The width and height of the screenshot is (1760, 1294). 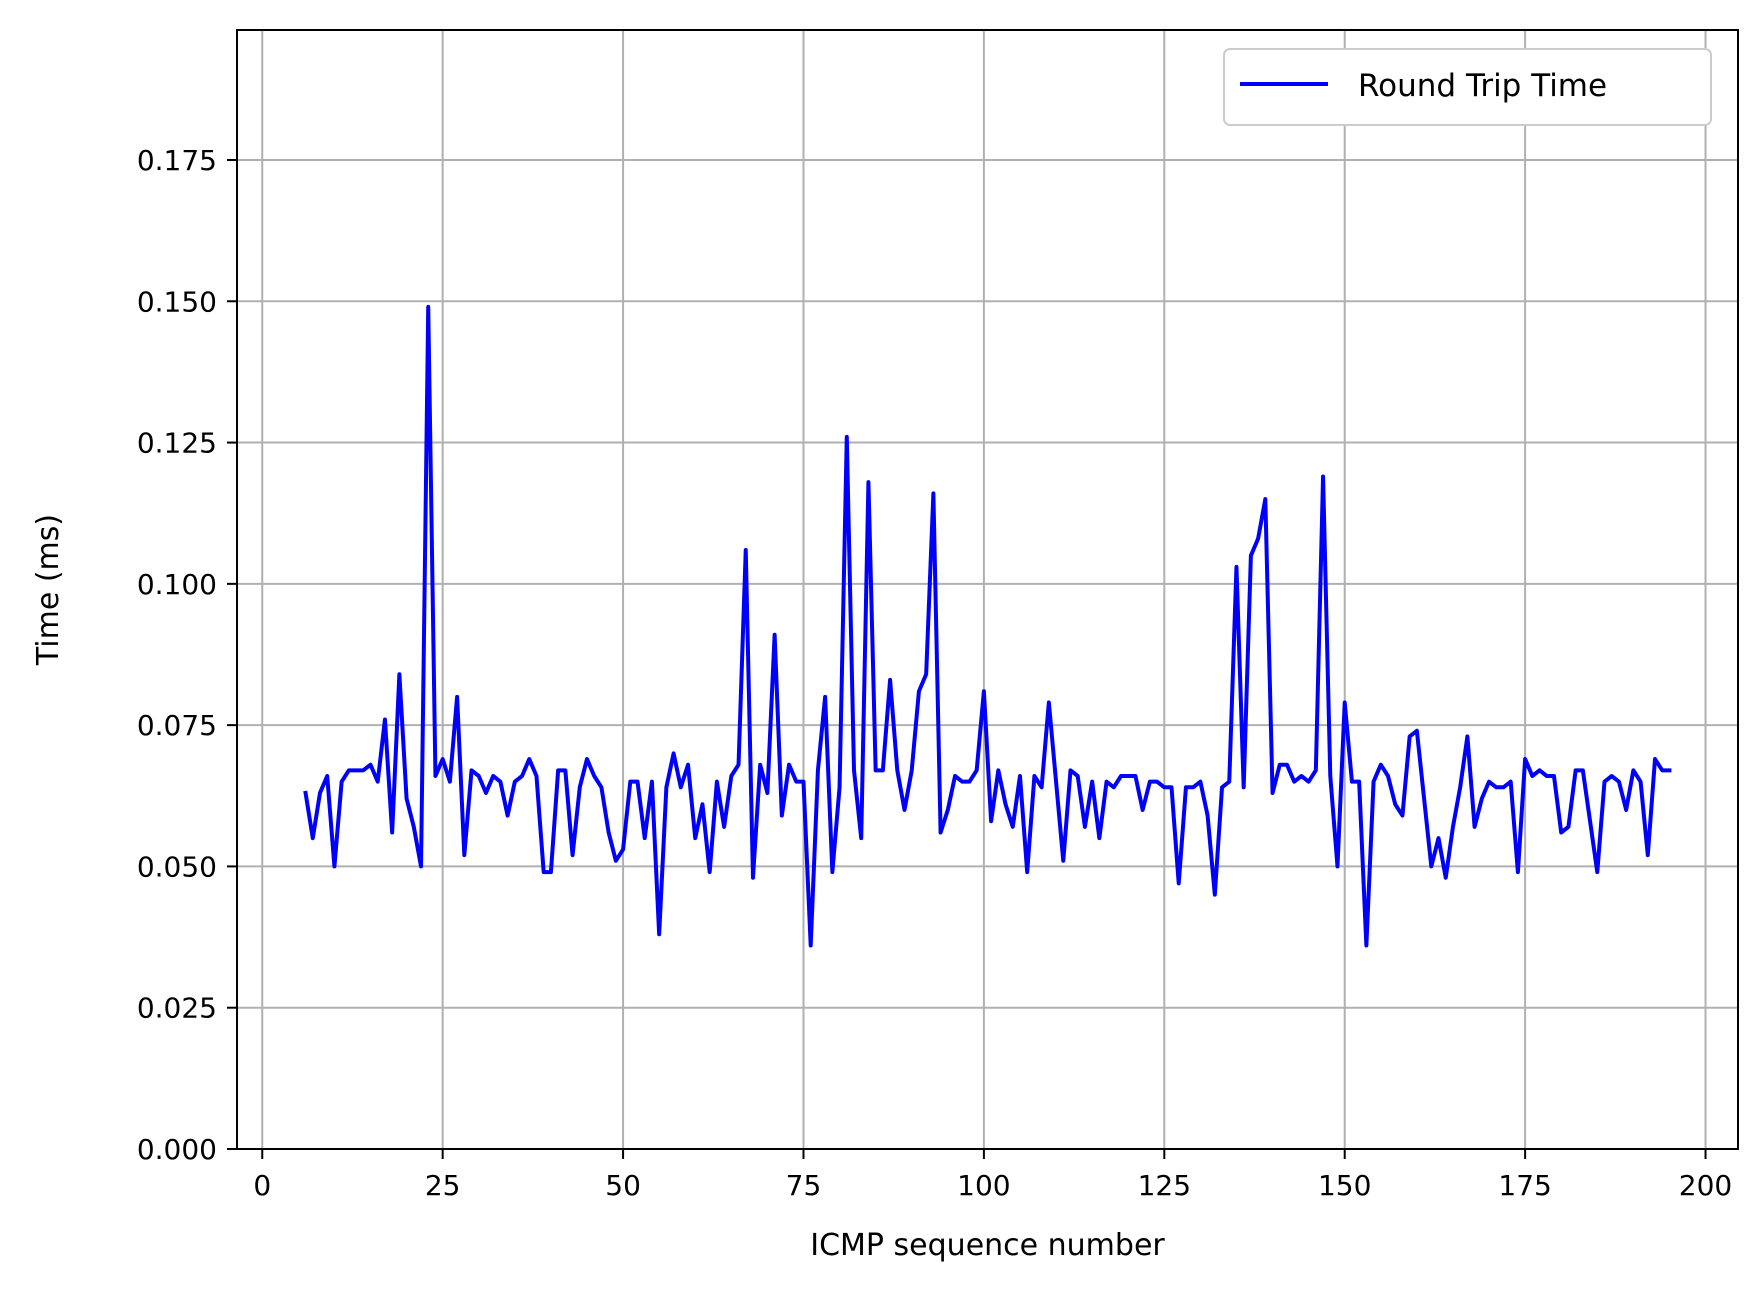 What do you see at coordinates (177, 725) in the screenshot?
I see `y-tick-label: 0.075` at bounding box center [177, 725].